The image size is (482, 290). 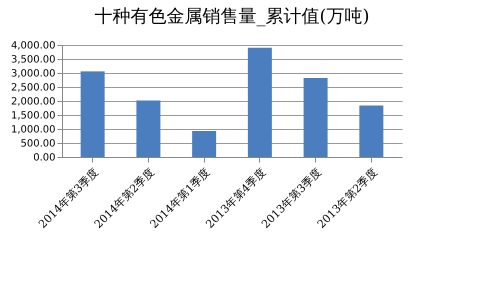 What do you see at coordinates (33, 116) in the screenshot?
I see `y-tick-label: 1,500.00` at bounding box center [33, 116].